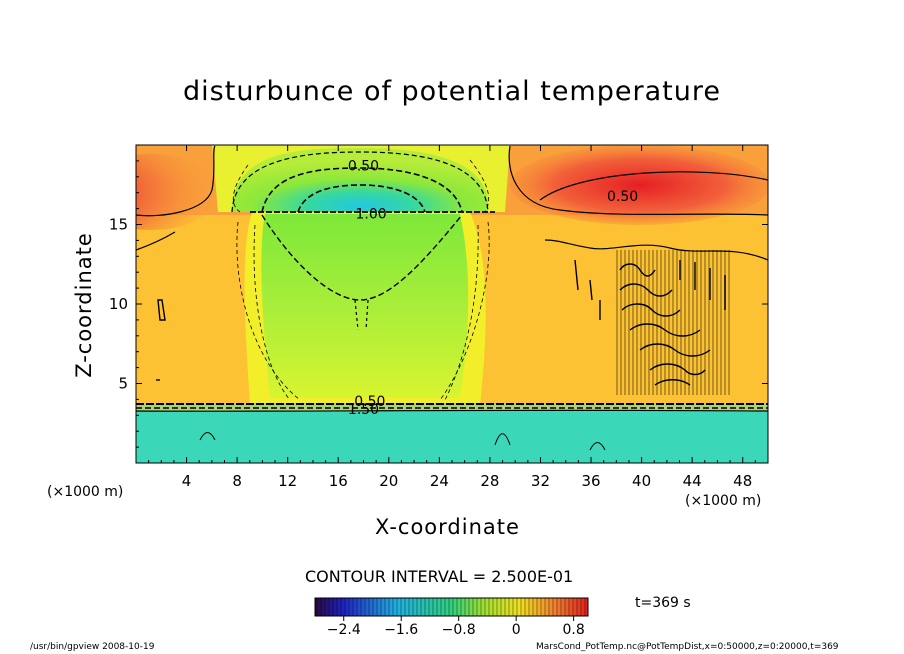 Image resolution: width=904 pixels, height=654 pixels. I want to click on contour-label: 1.50, so click(363, 410).